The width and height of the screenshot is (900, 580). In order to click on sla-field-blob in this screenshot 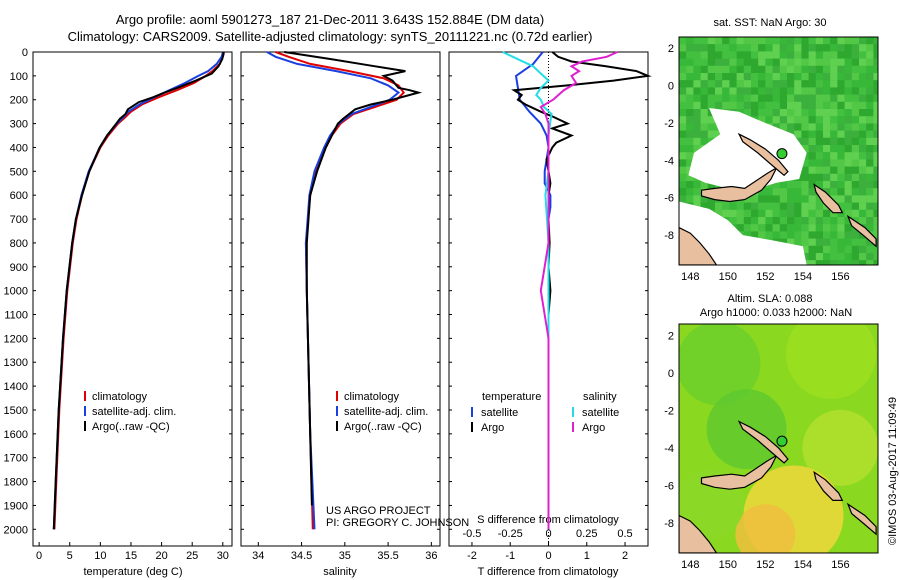, I will do `click(720, 365)`.